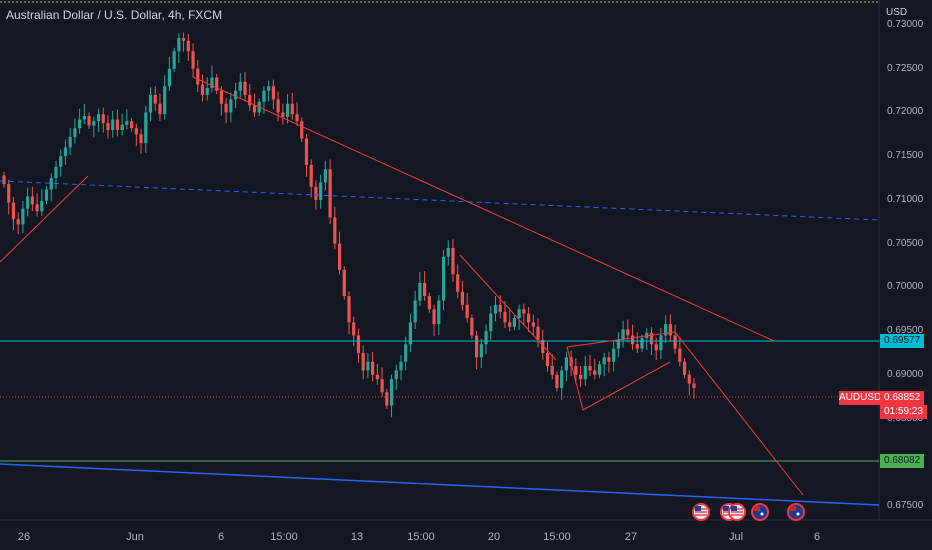 This screenshot has width=932, height=550. Describe the element at coordinates (905, 374) in the screenshot. I see `price-tick: 0.69000` at that location.